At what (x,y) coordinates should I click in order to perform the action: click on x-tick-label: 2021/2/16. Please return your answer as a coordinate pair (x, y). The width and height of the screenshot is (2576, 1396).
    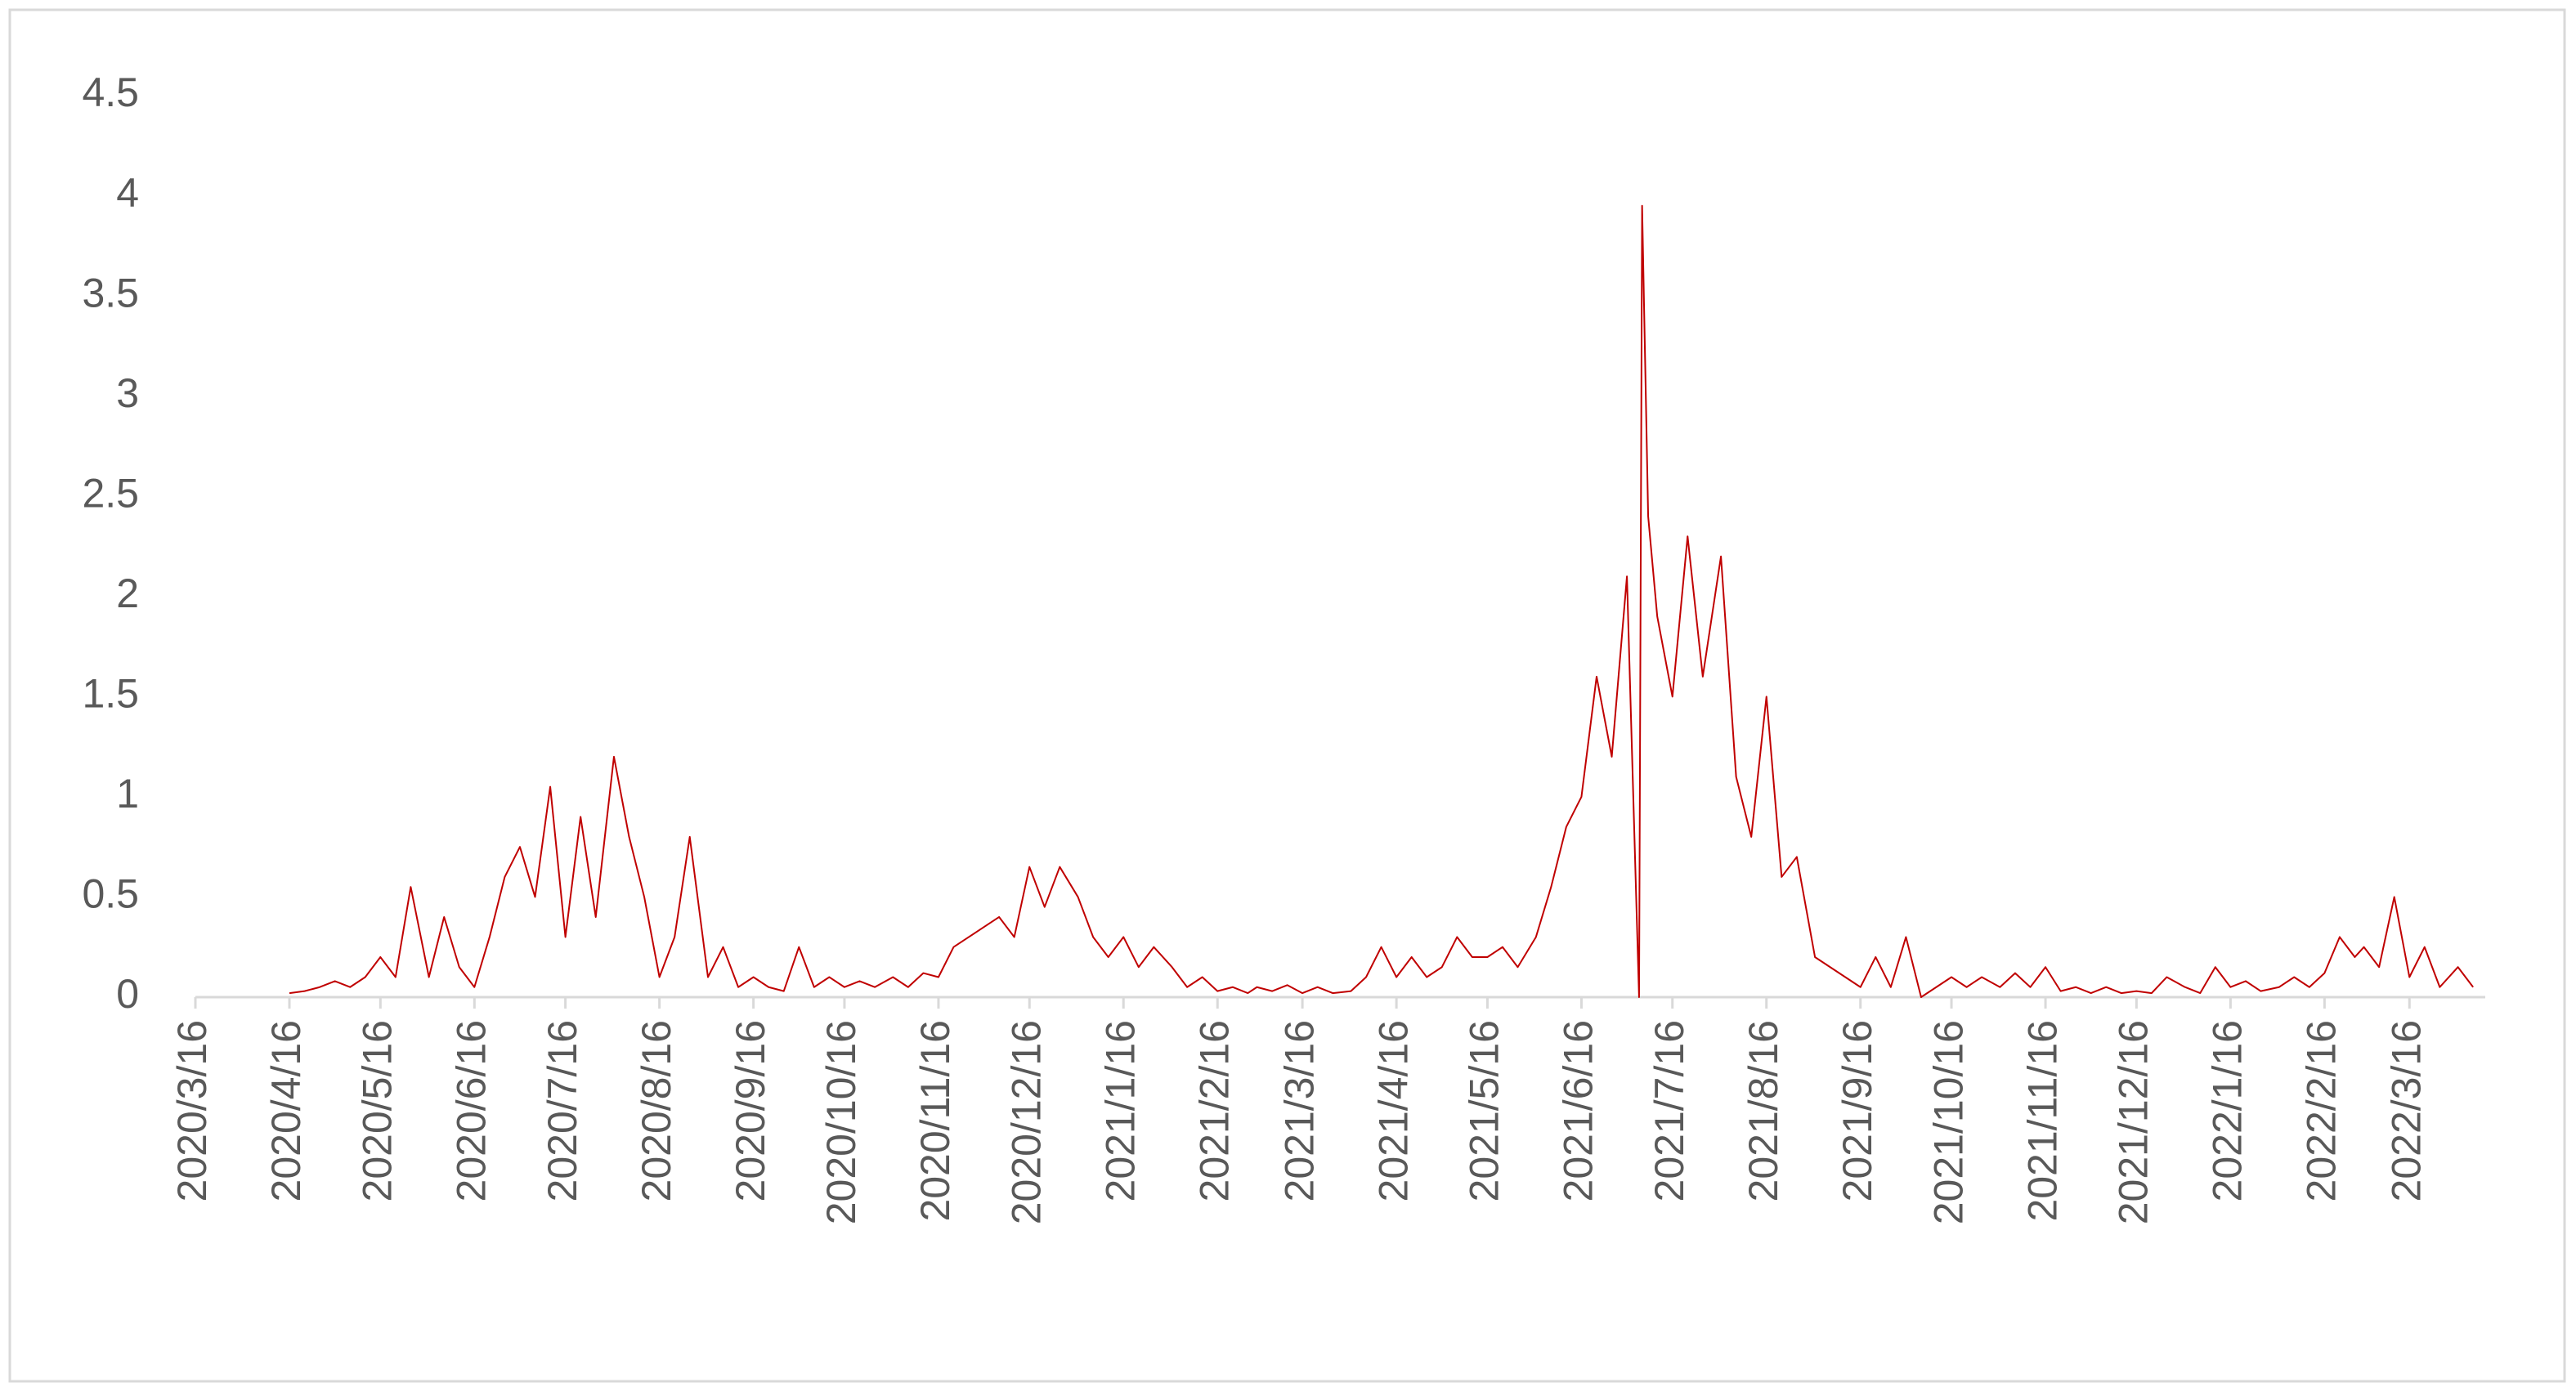
    Looking at the image, I should click on (1214, 1110).